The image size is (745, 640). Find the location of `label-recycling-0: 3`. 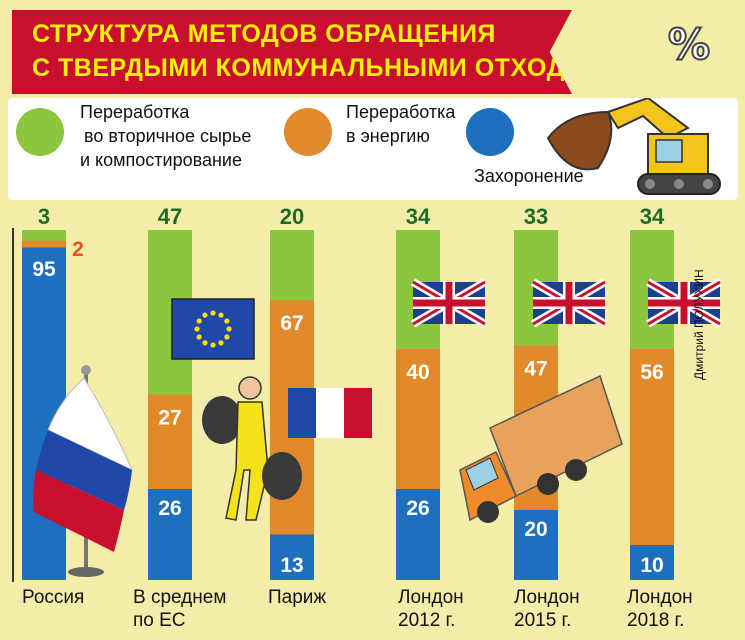

label-recycling-0: 3 is located at coordinates (44, 216).